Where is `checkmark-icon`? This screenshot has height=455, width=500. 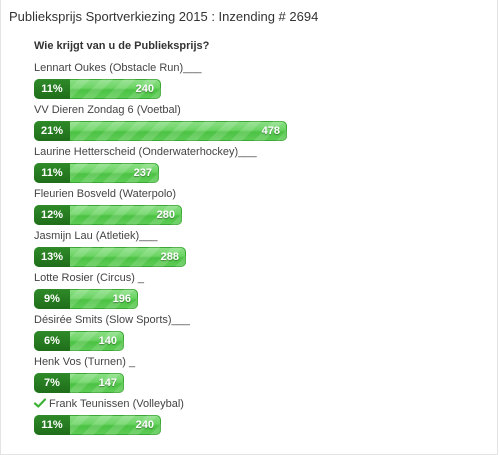 checkmark-icon is located at coordinates (40, 403).